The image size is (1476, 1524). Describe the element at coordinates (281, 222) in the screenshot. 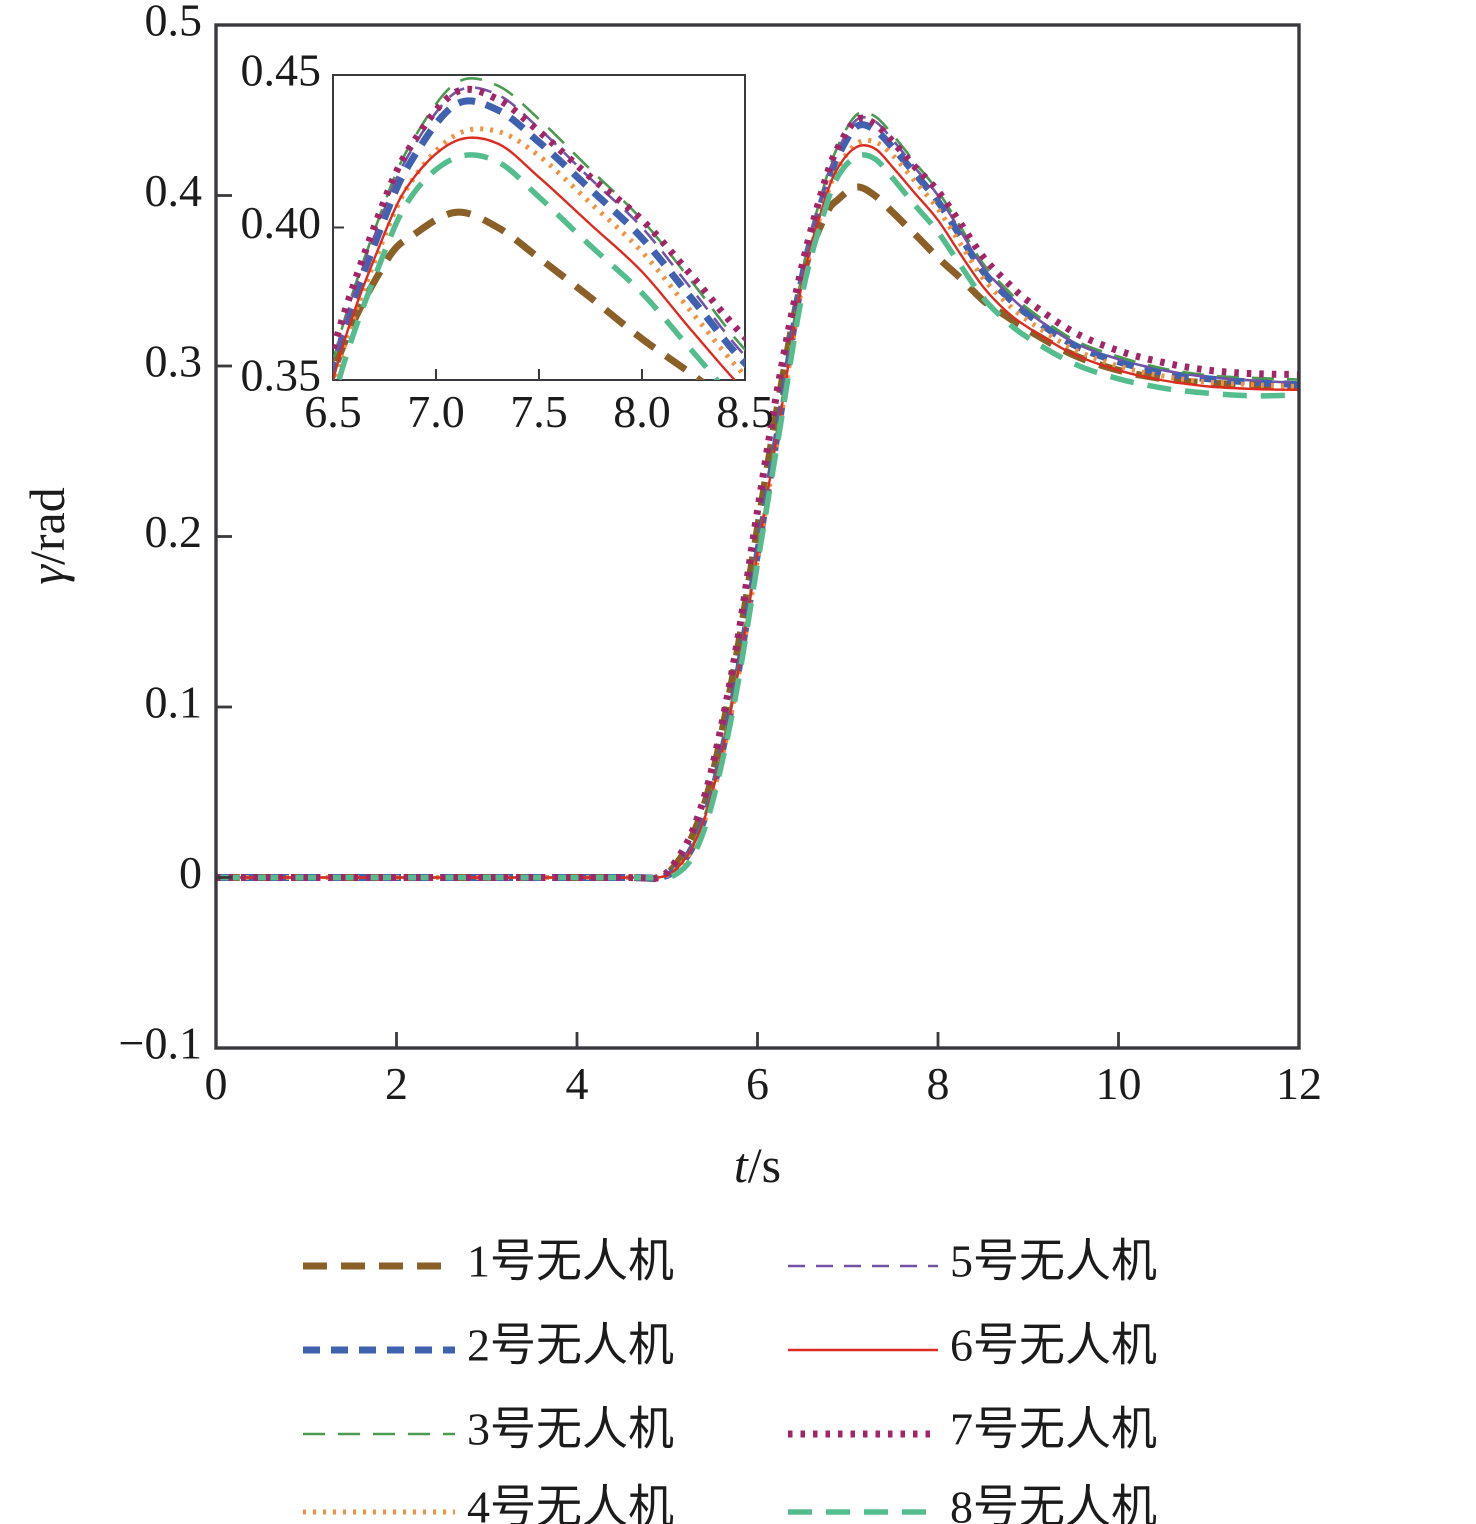

I see `inset-y-tick-label: 0.40` at that location.